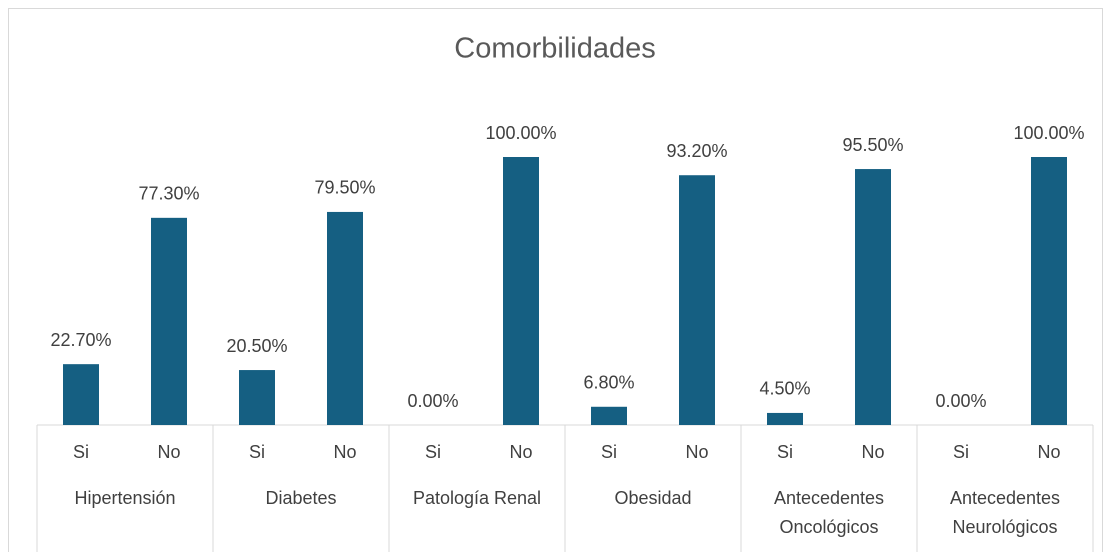  I want to click on data-label: 93.20%, so click(696, 151).